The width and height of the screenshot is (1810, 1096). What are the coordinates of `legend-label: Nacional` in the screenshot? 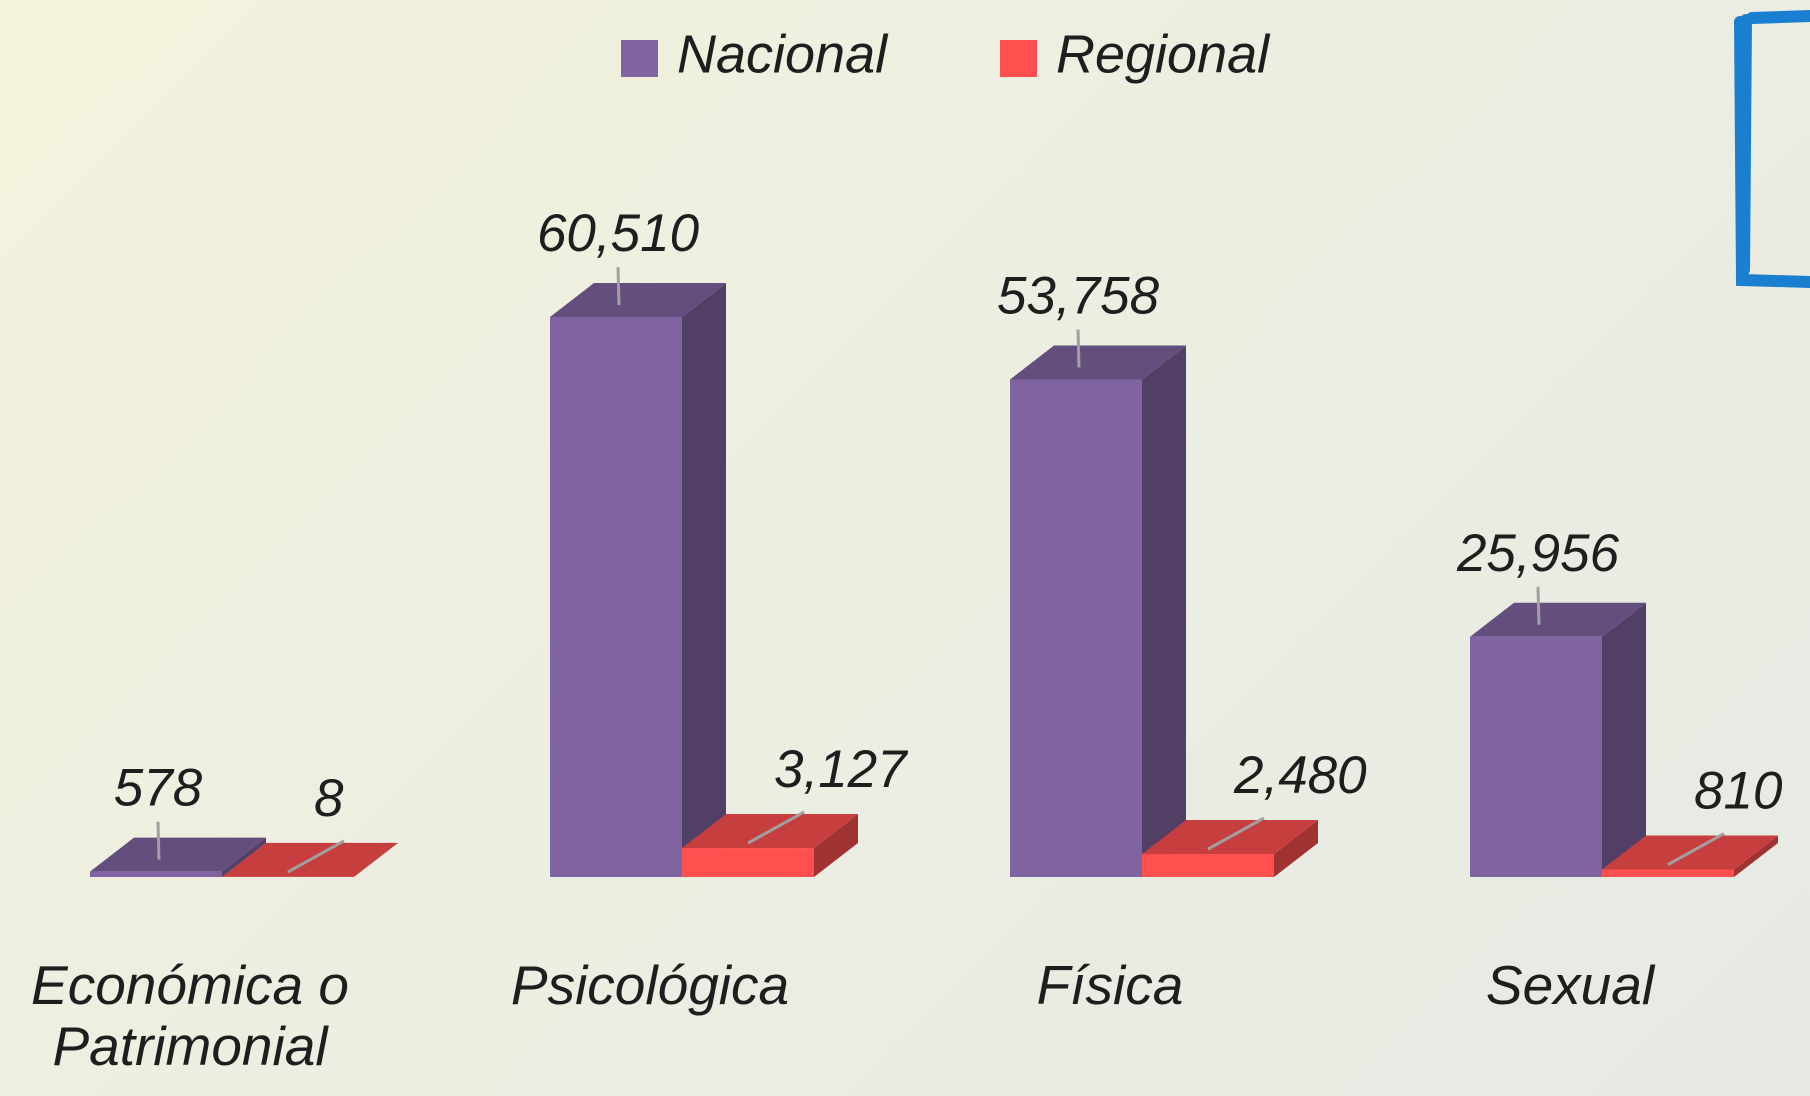 It's located at (783, 54).